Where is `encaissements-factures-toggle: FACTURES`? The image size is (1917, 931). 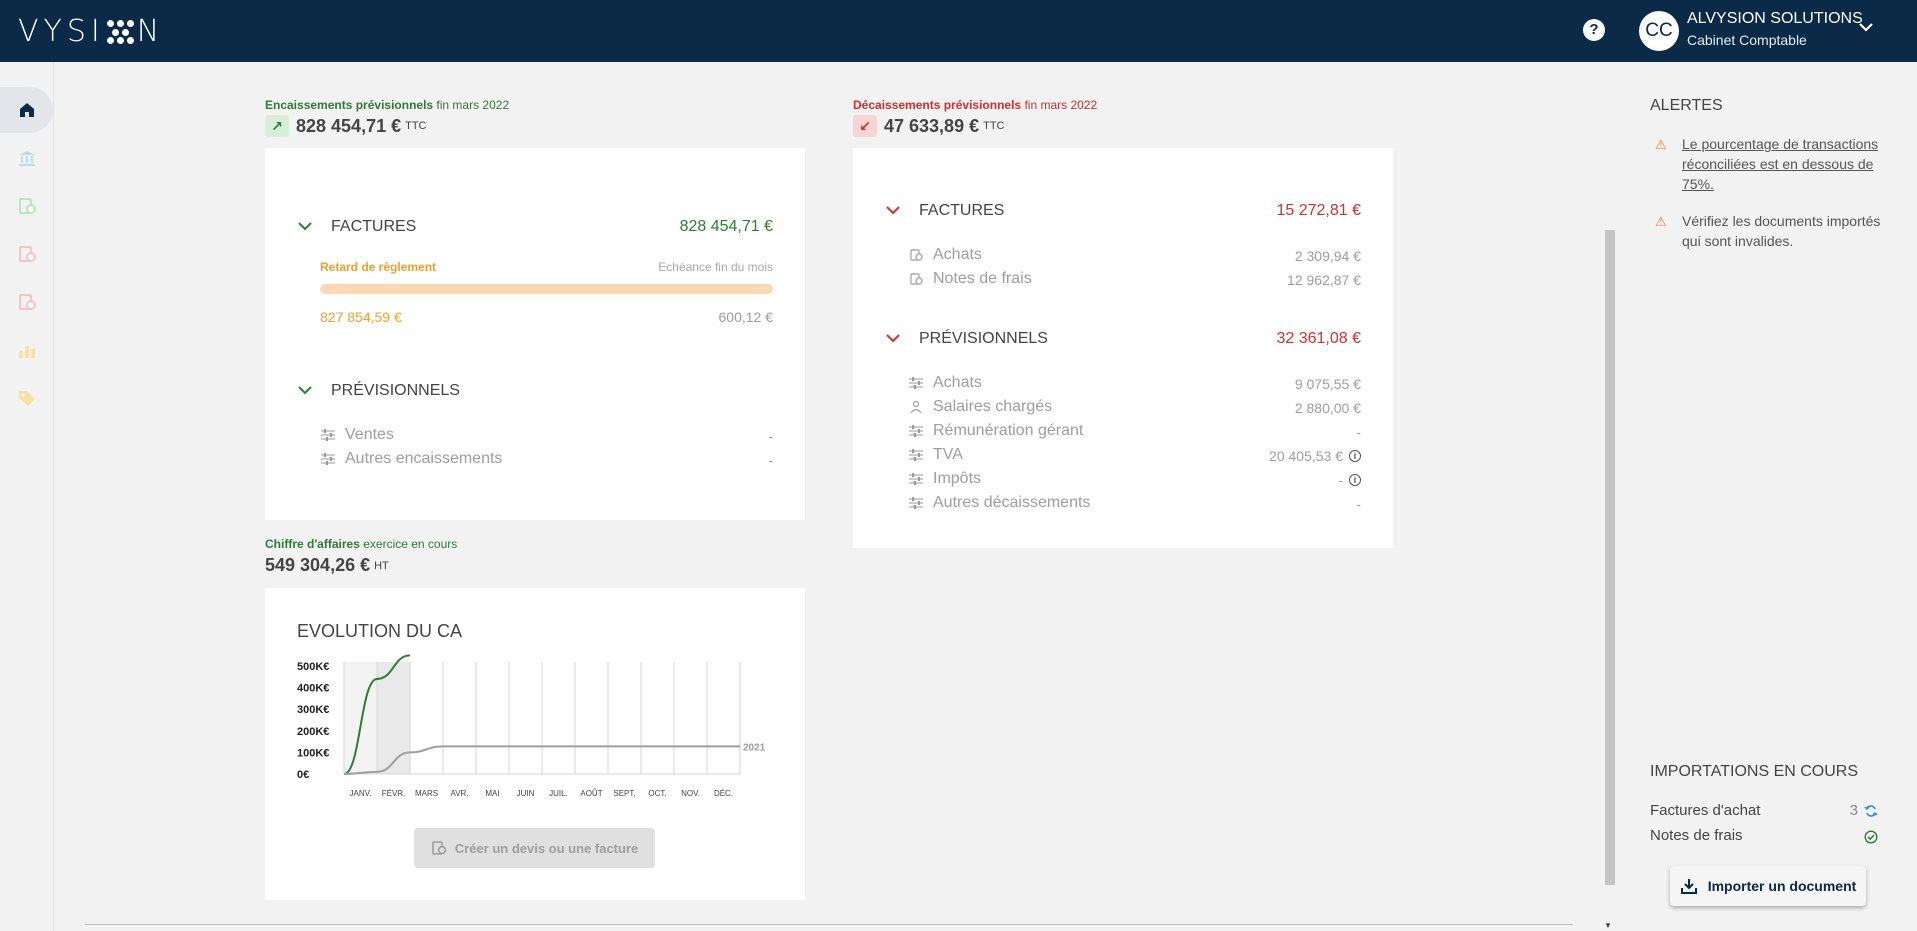
encaissements-factures-toggle: FACTURES is located at coordinates (356, 227).